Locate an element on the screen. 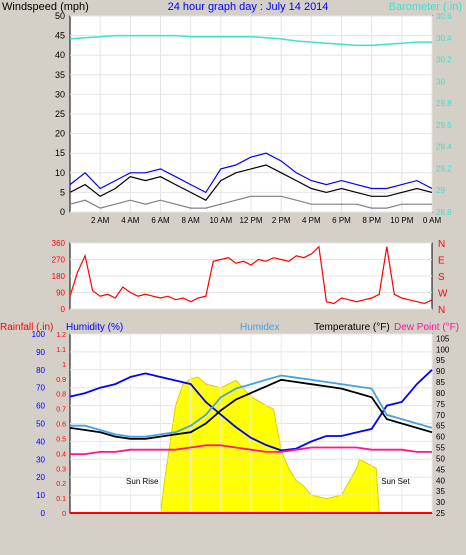 Image resolution: width=466 pixels, height=555 pixels. time-tick-label: 0 AM is located at coordinates (432, 220).